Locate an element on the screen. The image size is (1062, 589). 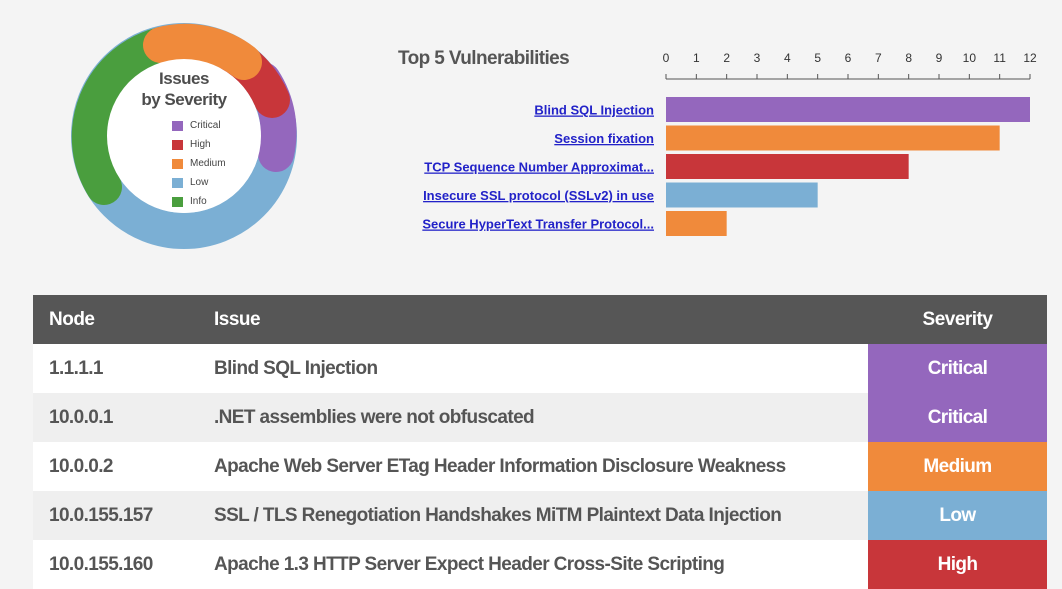
x-tick-label: 0 is located at coordinates (666, 58).